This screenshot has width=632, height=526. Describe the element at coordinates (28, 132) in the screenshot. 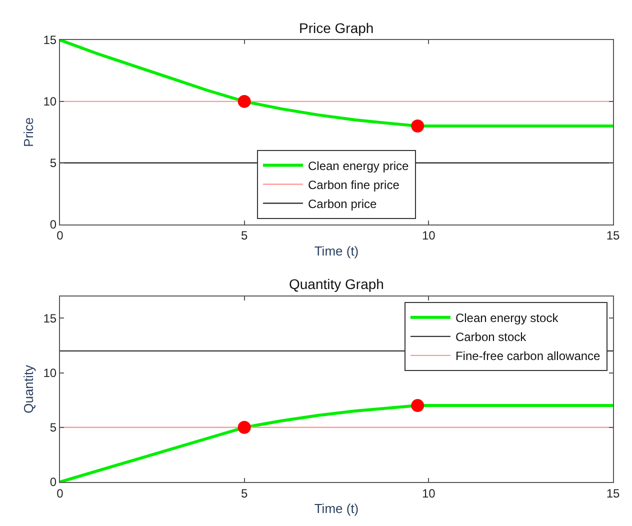

I see `y-axis-title: Price` at that location.